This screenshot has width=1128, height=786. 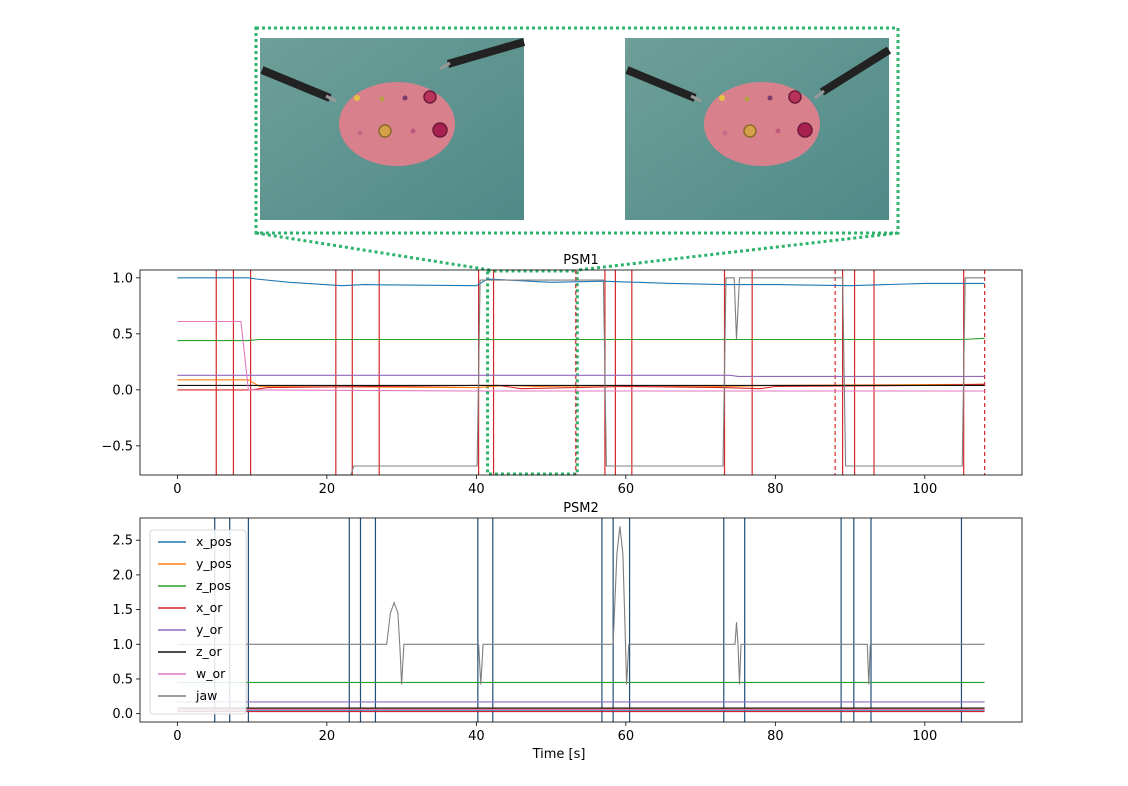 I want to click on y-tick-label: −0.5, so click(x=117, y=446).